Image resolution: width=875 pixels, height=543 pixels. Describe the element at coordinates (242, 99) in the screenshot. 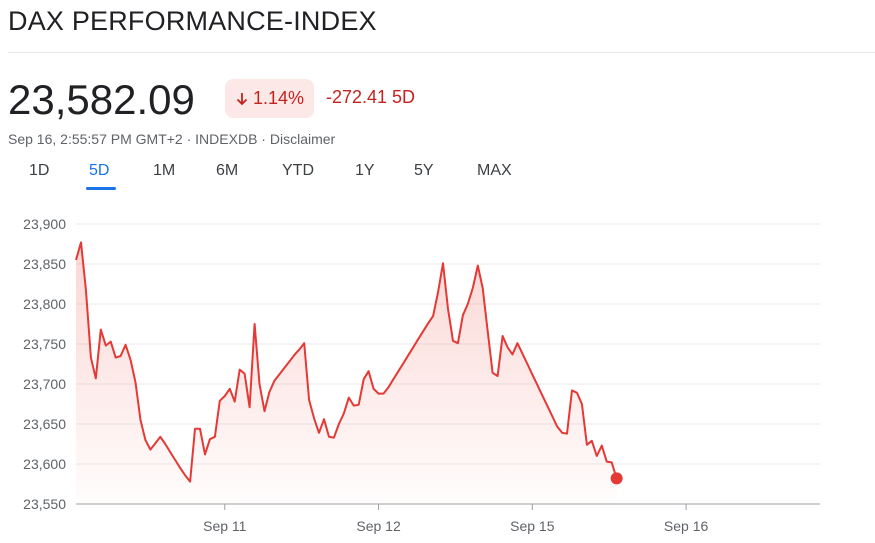

I see `arrow-down-icon` at that location.